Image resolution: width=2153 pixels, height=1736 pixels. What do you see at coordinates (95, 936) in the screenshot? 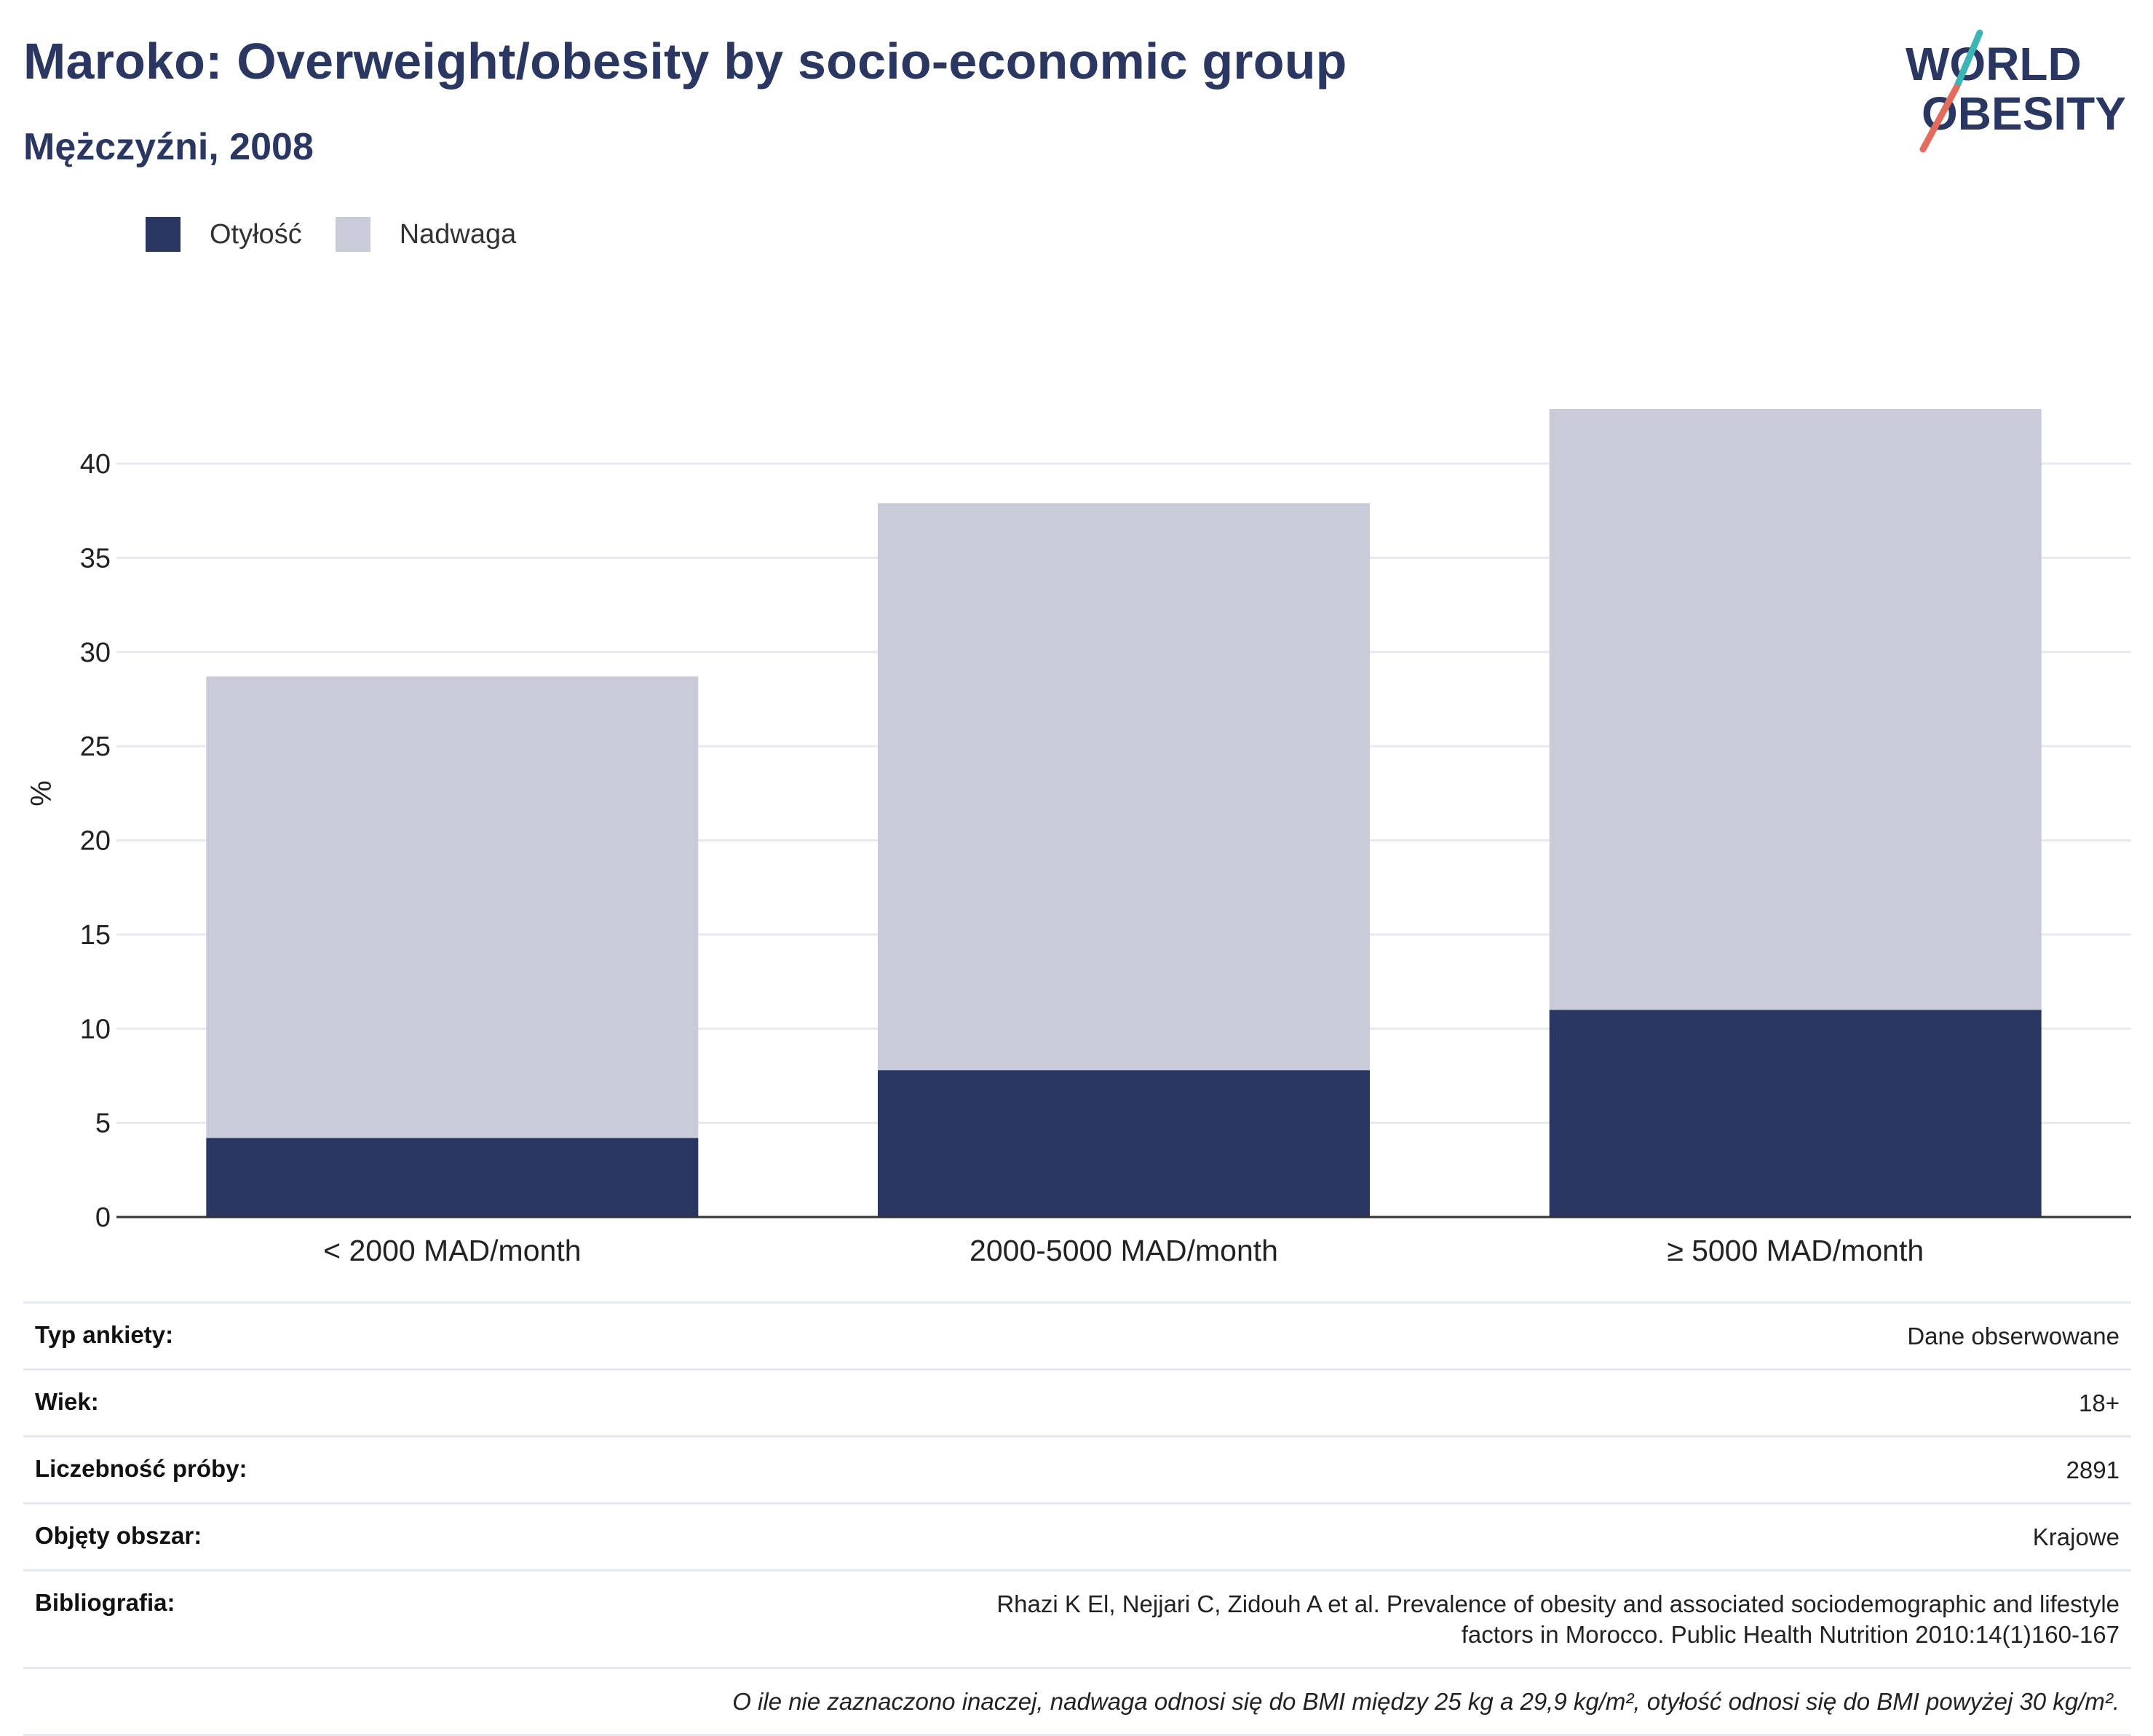
I see `y-tick-label: 15` at bounding box center [95, 936].